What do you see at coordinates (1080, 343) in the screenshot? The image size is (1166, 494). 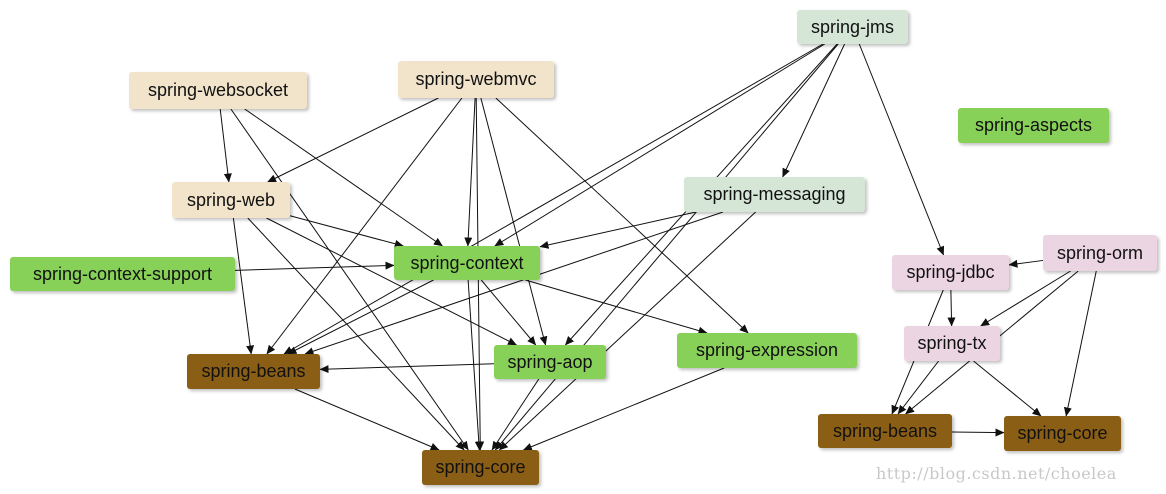 I see `edge-orm-to-core2` at bounding box center [1080, 343].